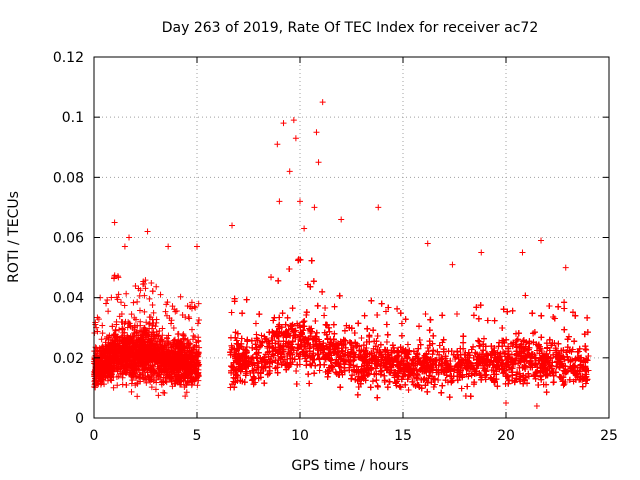  Describe the element at coordinates (349, 466) in the screenshot. I see `x-axis-title: GPS time / hours` at that location.